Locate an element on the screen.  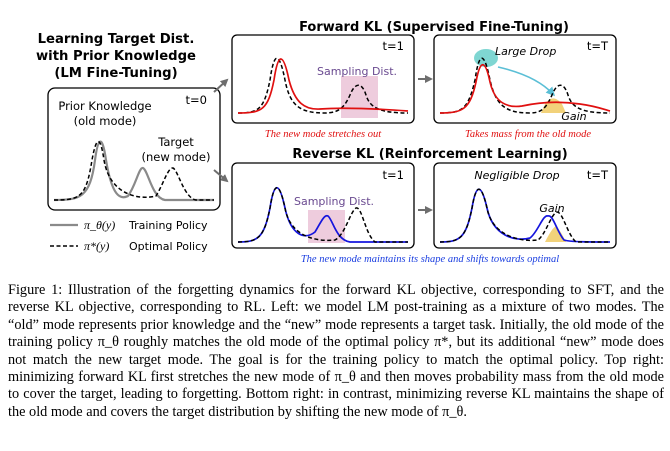
legend-optimal-symbol: π*(y) is located at coordinates (96, 246).